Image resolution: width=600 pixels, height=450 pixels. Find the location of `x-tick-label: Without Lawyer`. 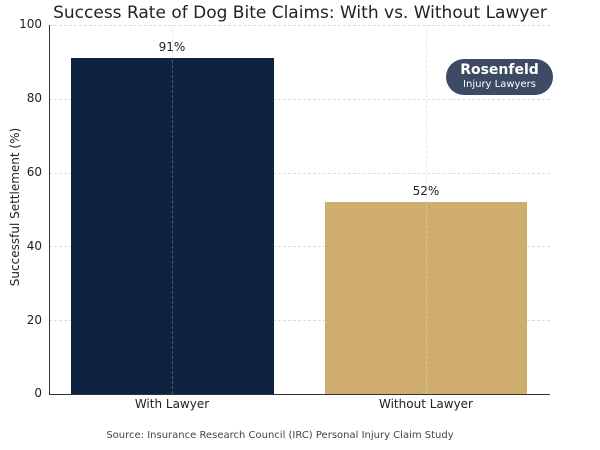

x-tick-label: Without Lawyer is located at coordinates (426, 404).